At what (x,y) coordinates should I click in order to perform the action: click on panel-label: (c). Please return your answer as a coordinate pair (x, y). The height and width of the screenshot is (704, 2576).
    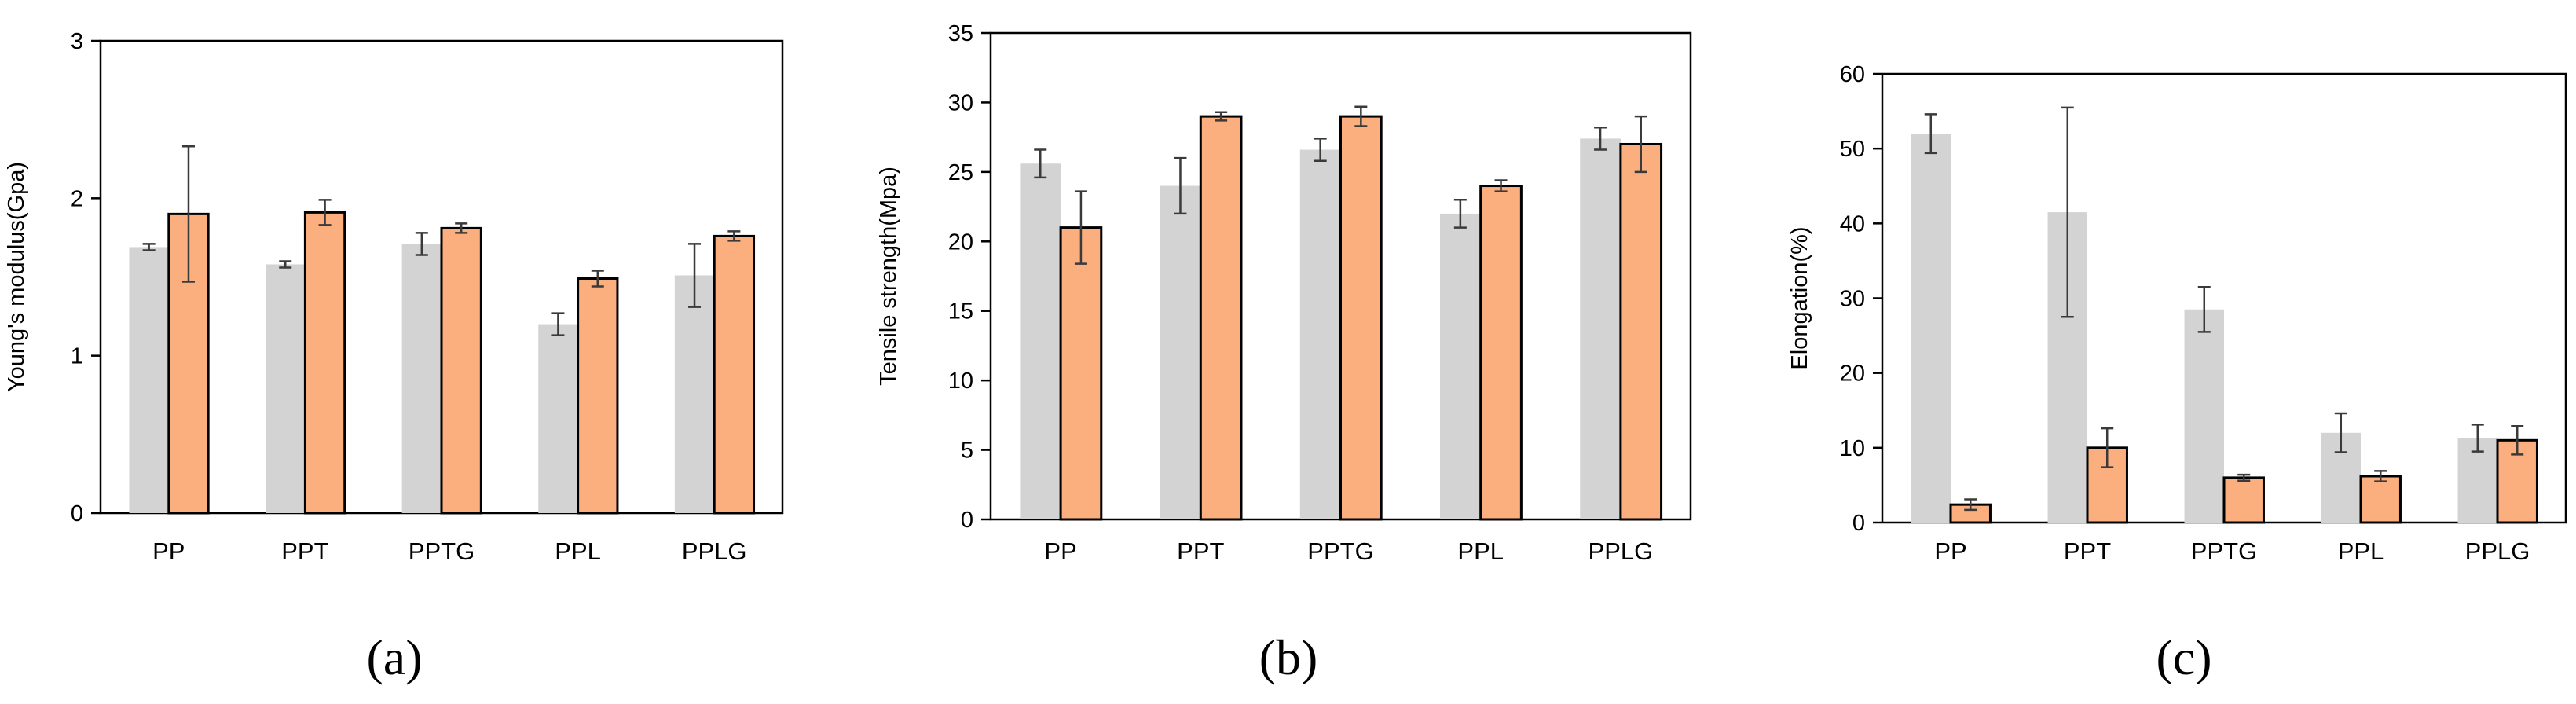
    Looking at the image, I should click on (2183, 657).